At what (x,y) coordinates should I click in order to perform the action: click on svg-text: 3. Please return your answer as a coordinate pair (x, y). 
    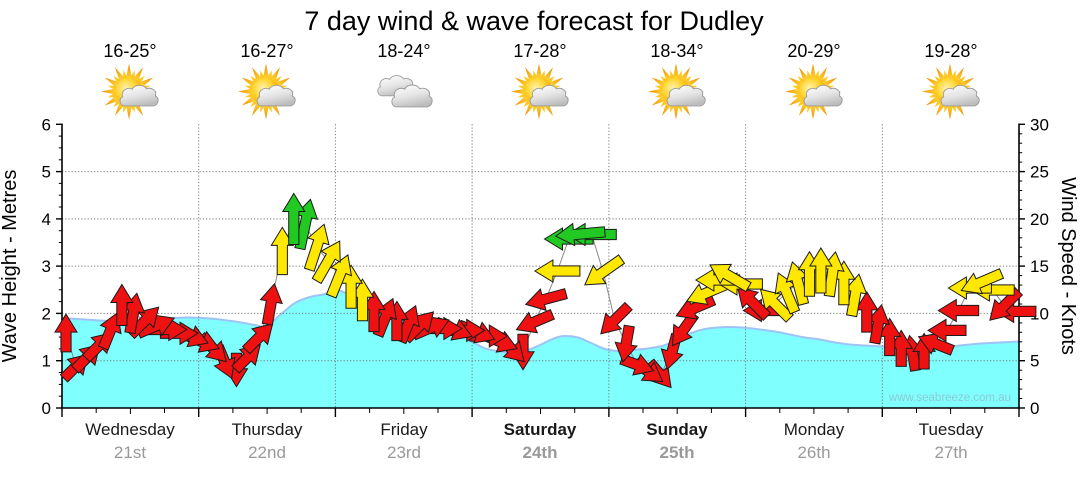
    Looking at the image, I should click on (46, 266).